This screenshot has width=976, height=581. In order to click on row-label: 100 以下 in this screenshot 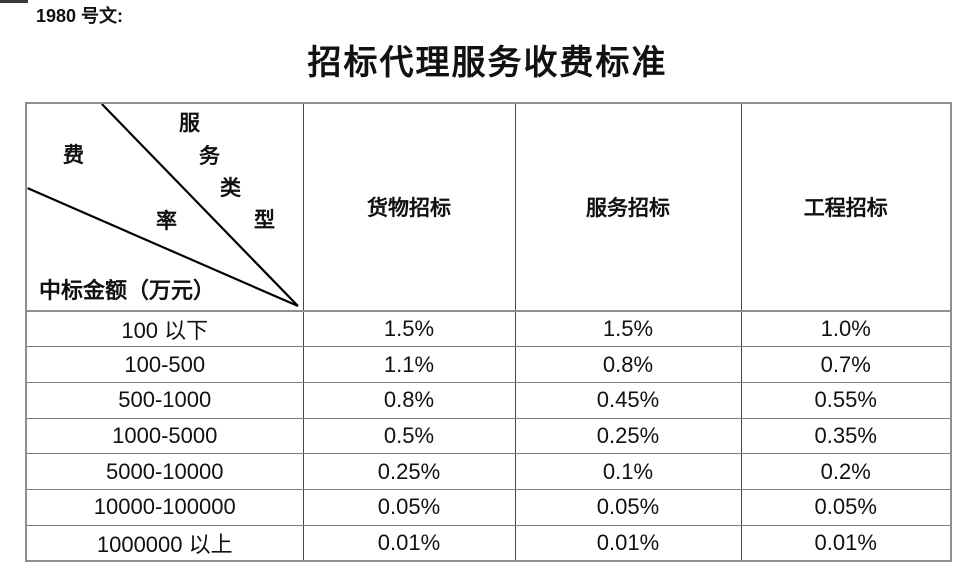, I will do `click(164, 329)`.